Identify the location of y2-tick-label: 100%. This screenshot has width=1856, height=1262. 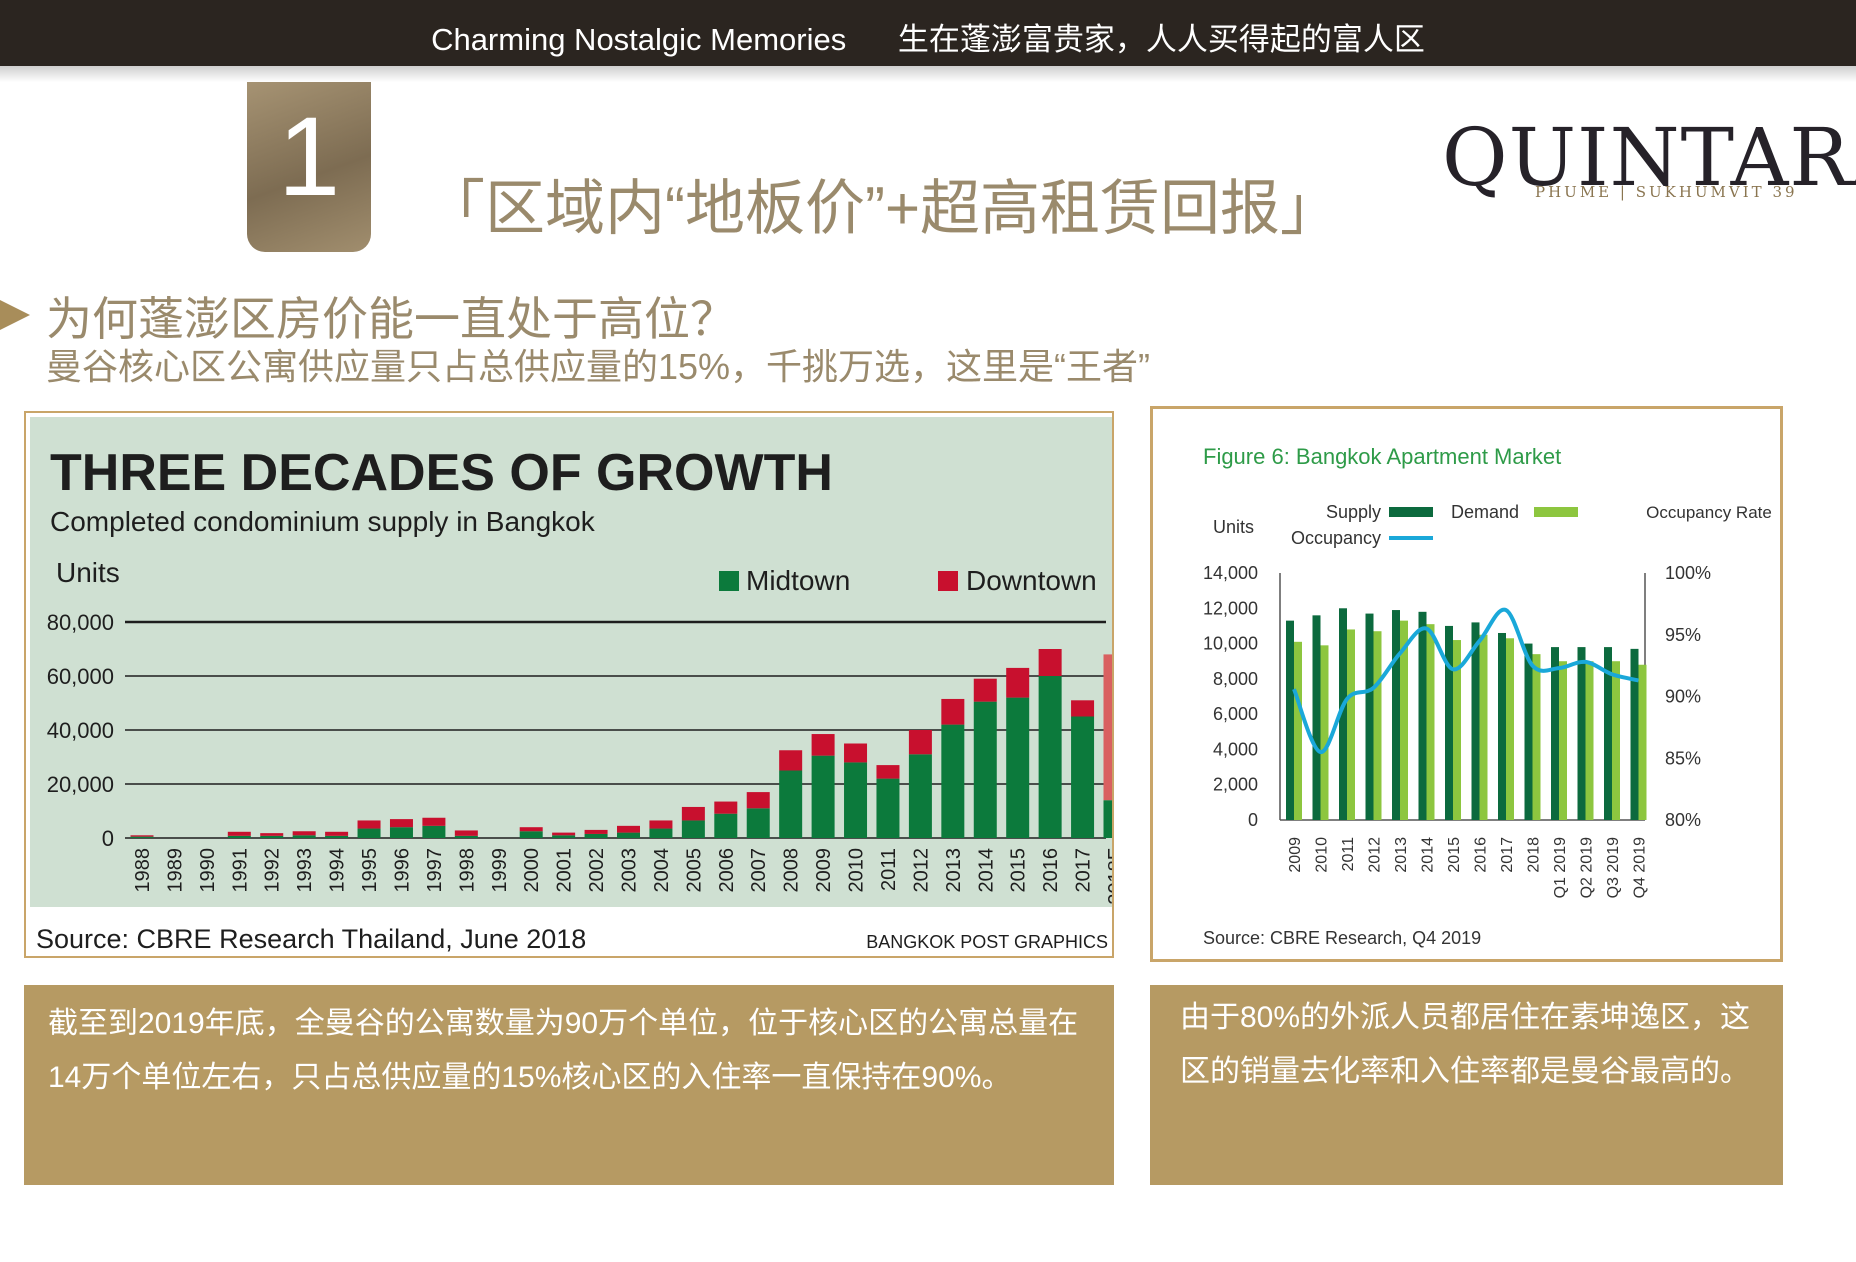
(1688, 573).